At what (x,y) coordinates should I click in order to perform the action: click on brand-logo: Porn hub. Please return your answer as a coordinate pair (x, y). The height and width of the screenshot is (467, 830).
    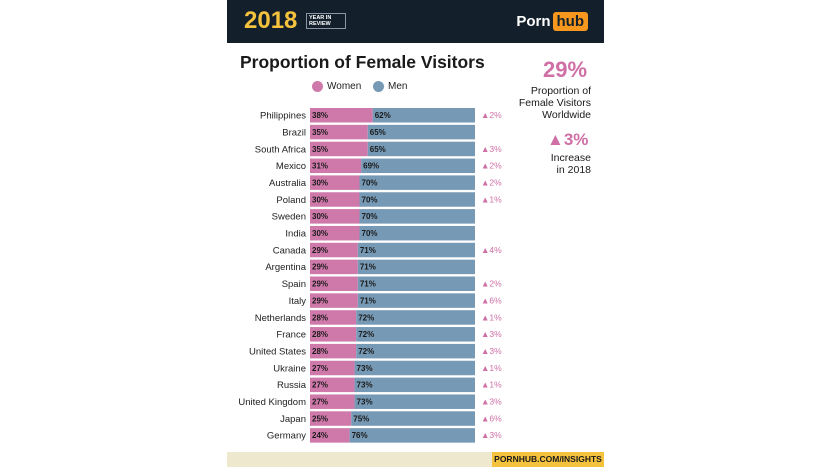
    Looking at the image, I should click on (552, 21).